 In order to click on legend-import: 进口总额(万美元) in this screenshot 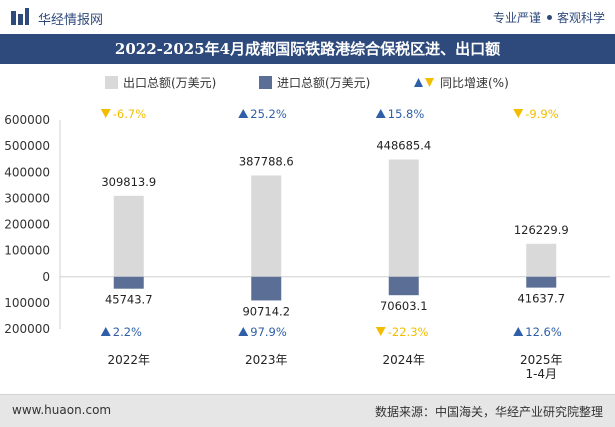, I will do `click(314, 82)`.